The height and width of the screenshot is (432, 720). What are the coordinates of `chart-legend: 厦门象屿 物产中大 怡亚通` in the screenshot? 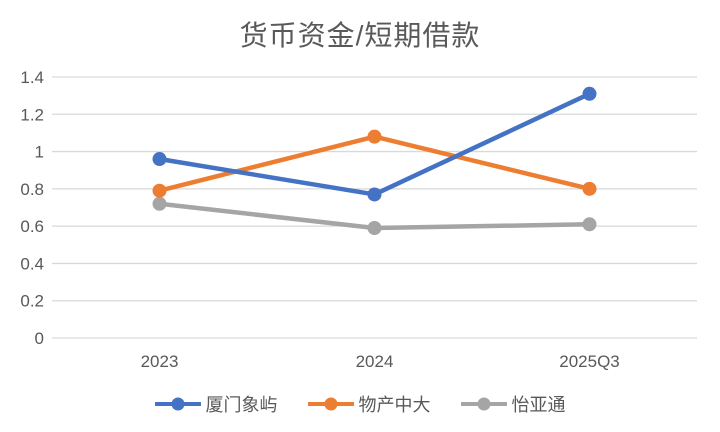 It's located at (360, 404).